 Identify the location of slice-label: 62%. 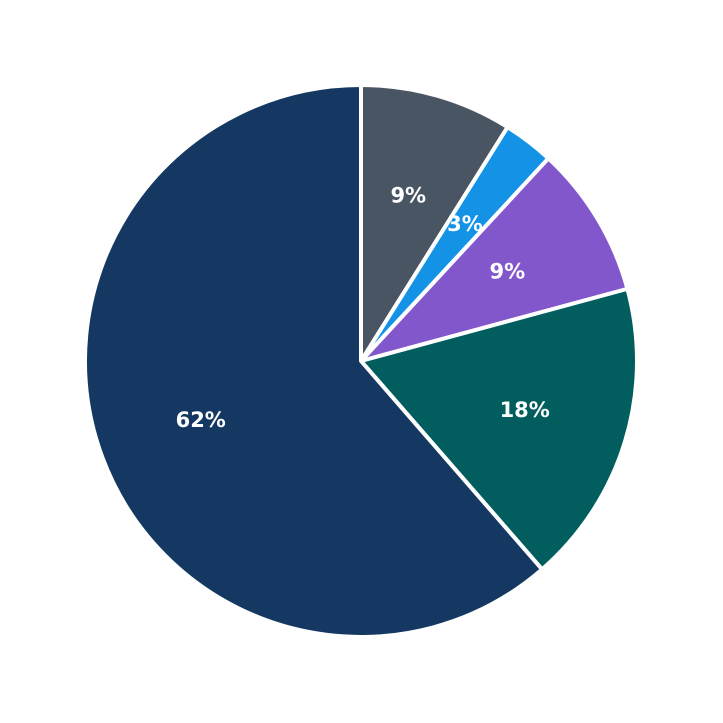
(201, 420).